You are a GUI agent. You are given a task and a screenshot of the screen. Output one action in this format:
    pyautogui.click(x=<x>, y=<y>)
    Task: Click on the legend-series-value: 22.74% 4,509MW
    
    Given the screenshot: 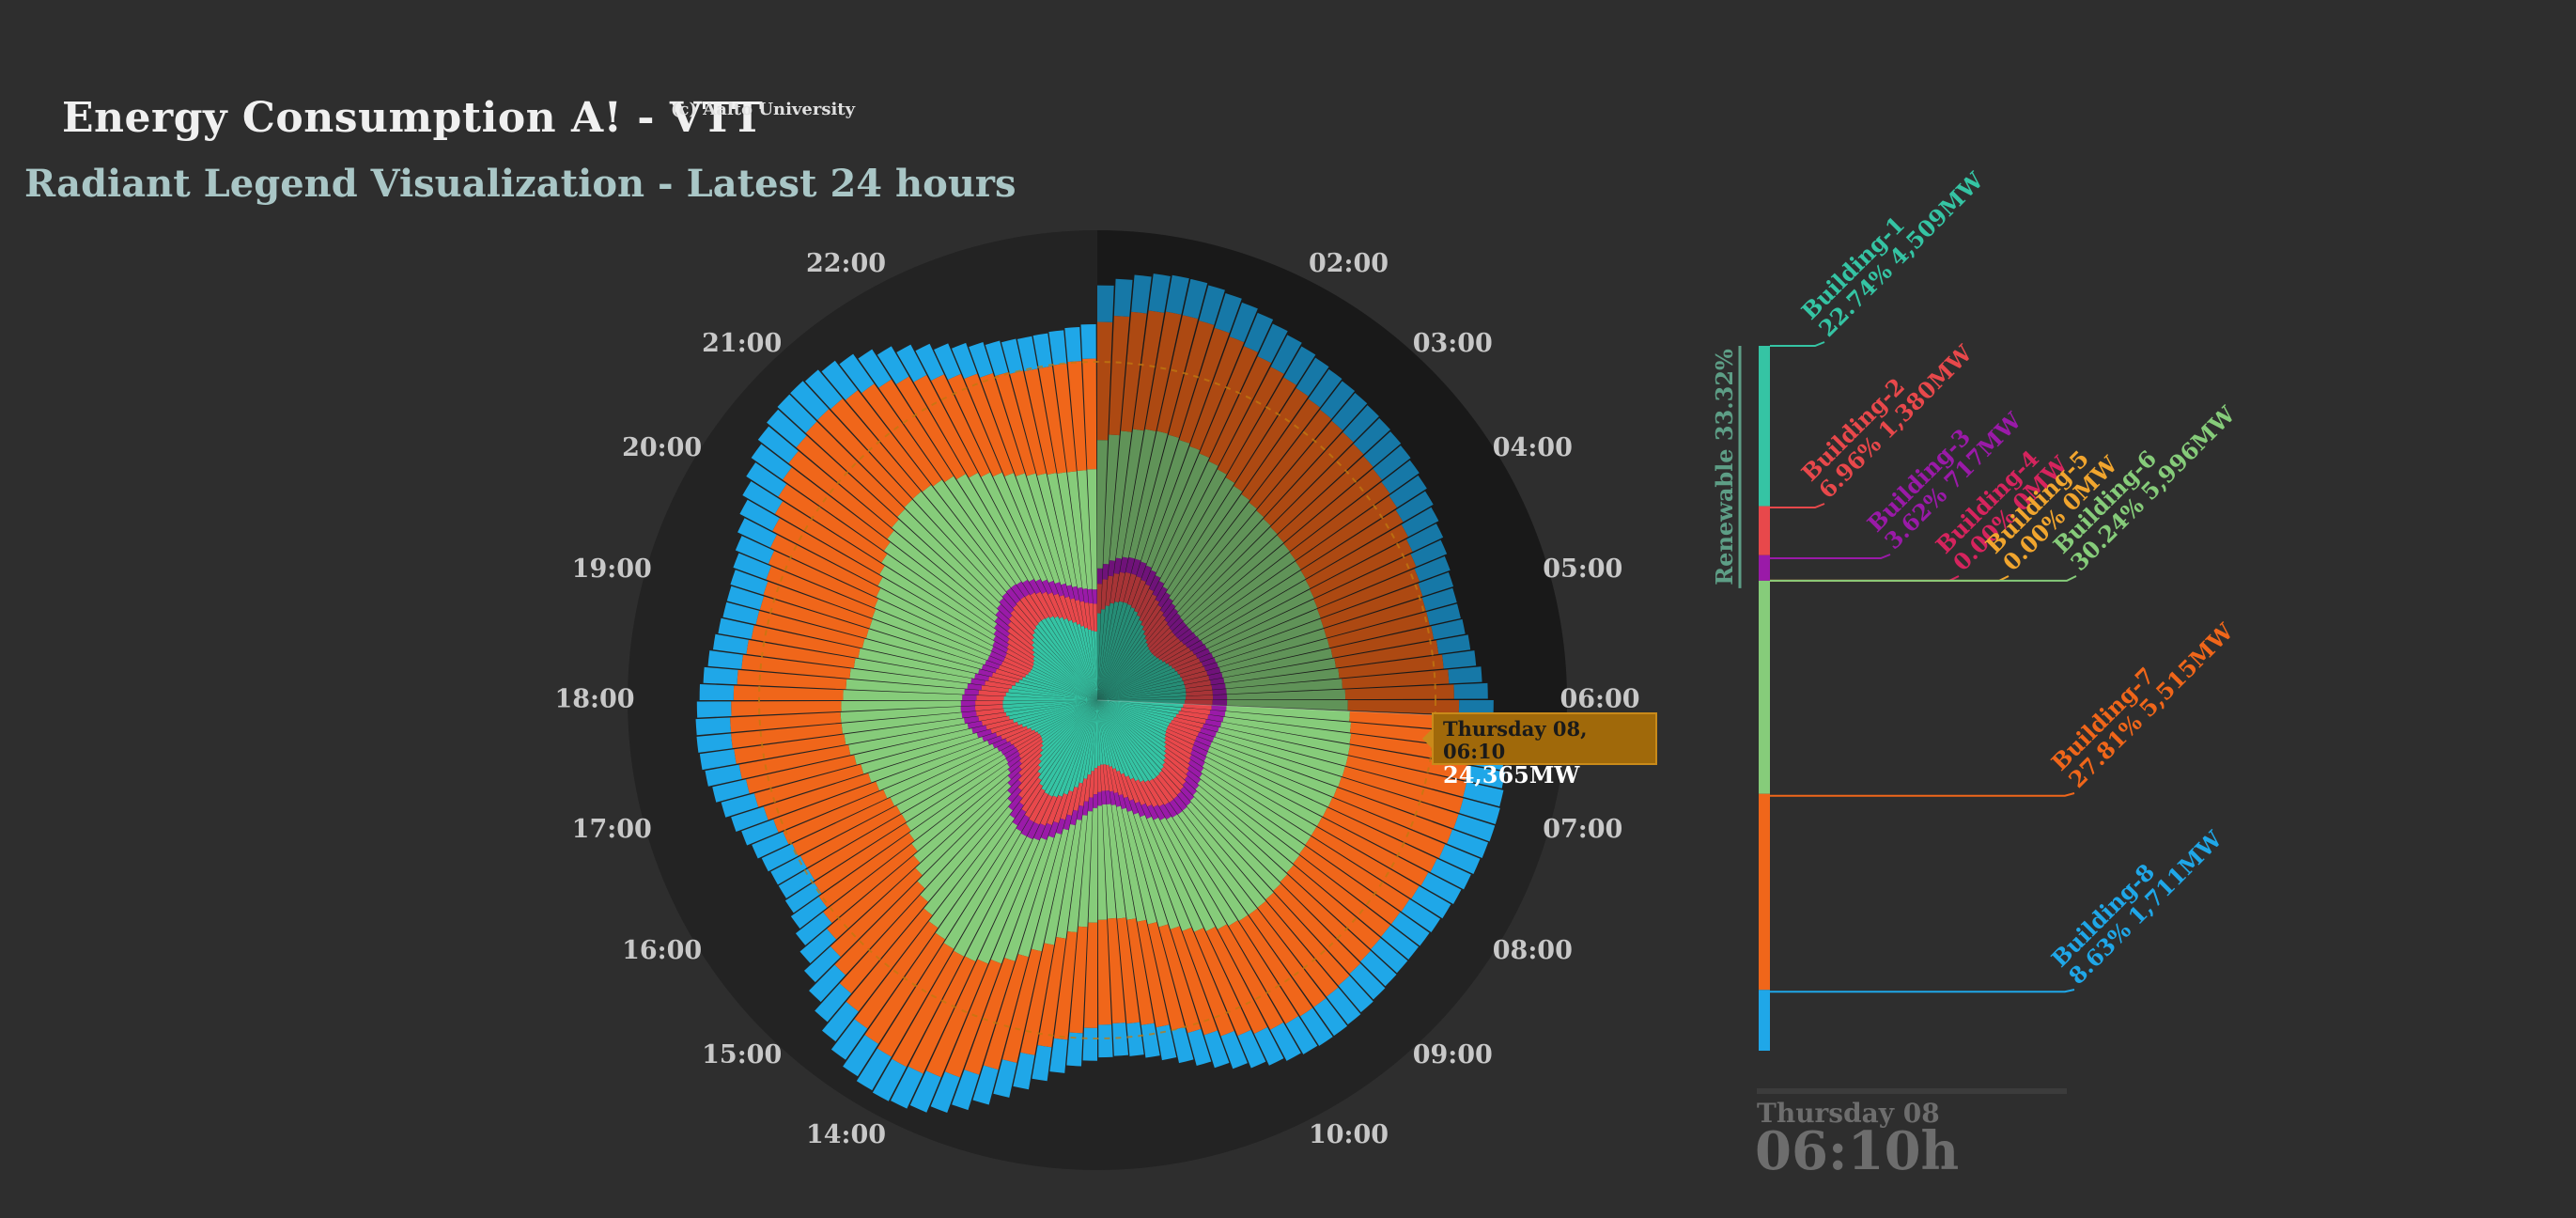 What is the action you would take?
    pyautogui.click(x=1901, y=254)
    